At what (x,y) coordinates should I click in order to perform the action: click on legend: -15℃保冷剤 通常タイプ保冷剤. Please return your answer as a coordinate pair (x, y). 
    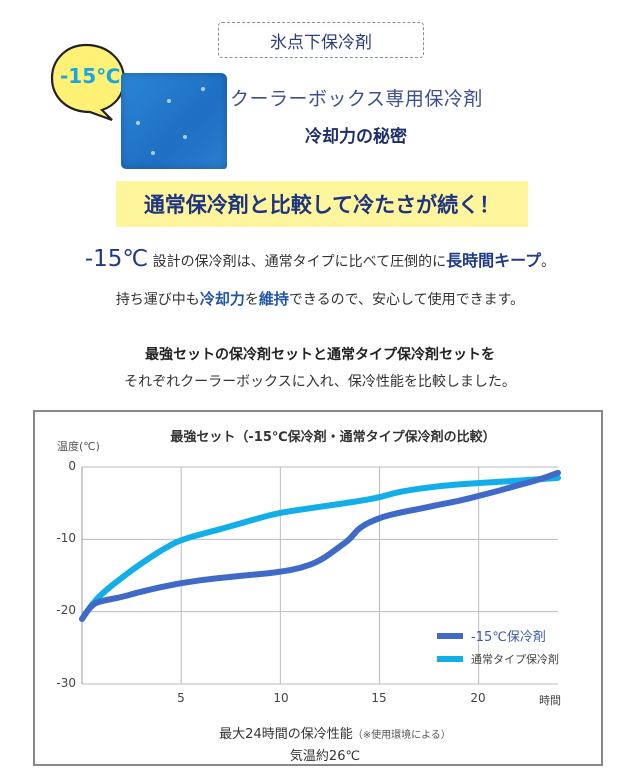
    Looking at the image, I should click on (498, 646).